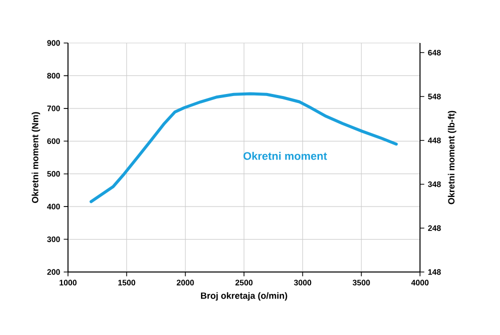 The height and width of the screenshot is (335, 500). Describe the element at coordinates (285, 156) in the screenshot. I see `text: Okretni moment` at that location.